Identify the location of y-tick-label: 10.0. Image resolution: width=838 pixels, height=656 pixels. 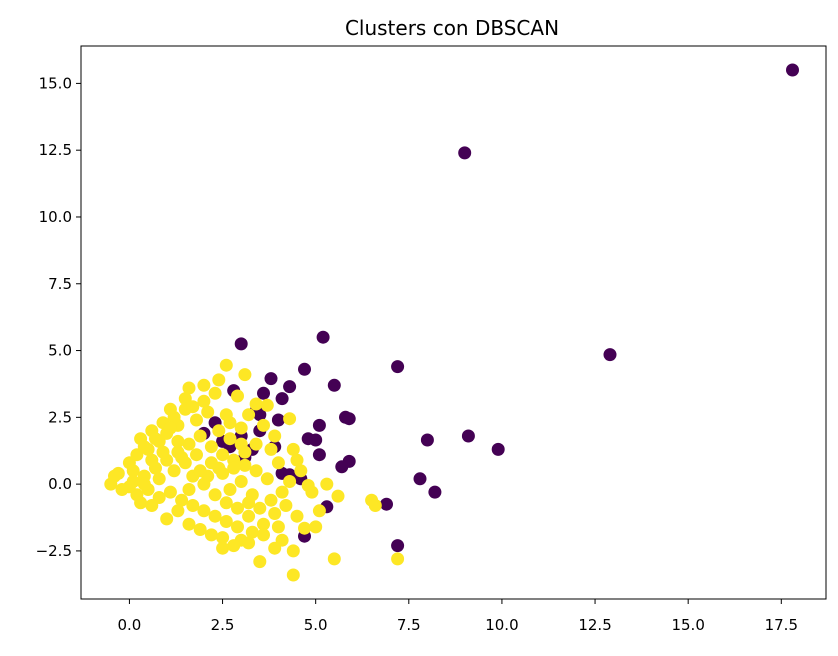
(55, 217).